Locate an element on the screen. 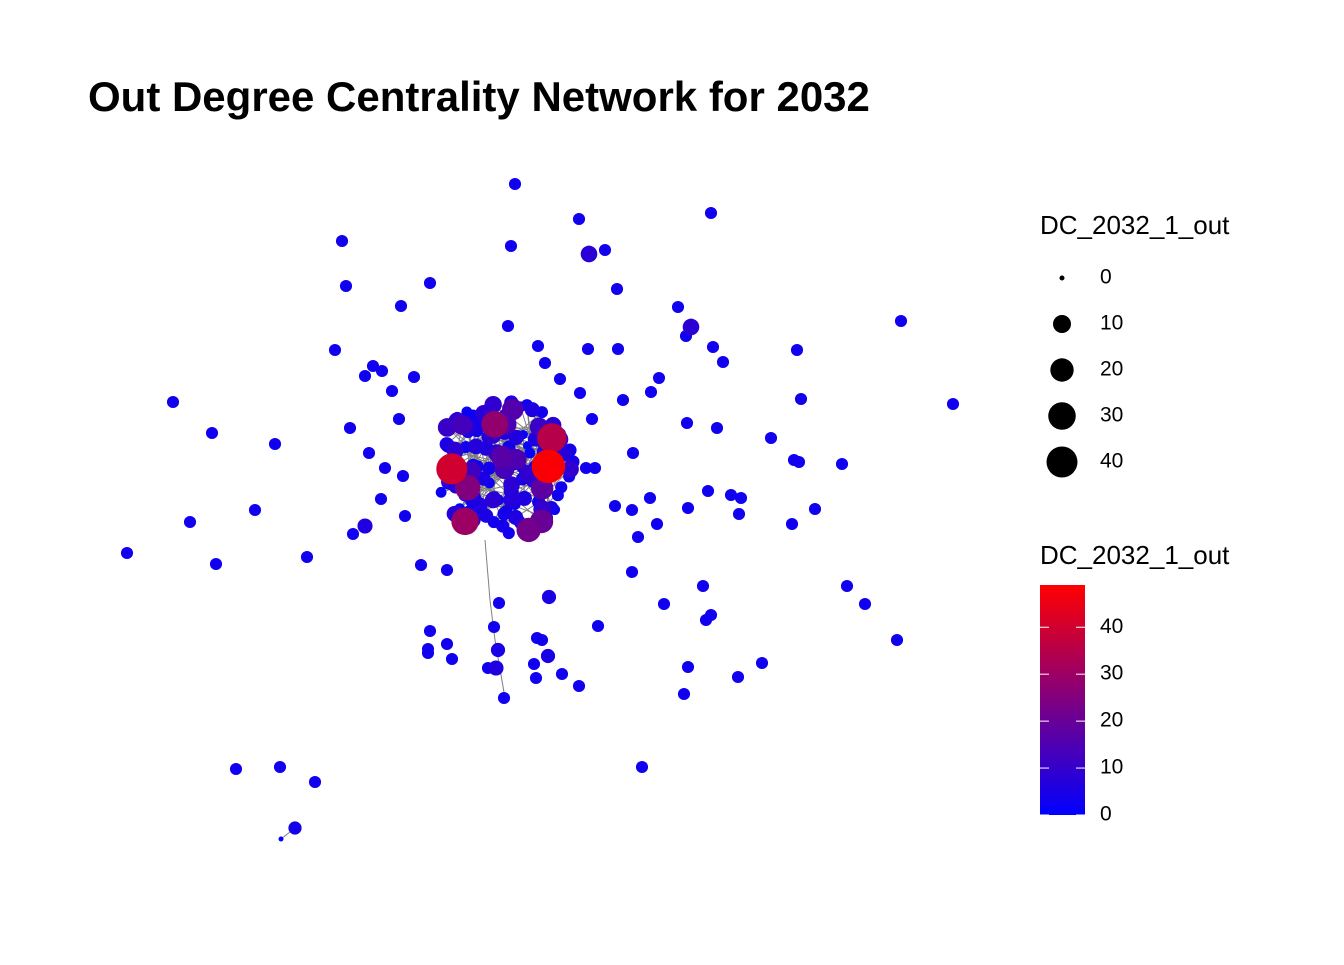  color-legend-label: 10 is located at coordinates (1111, 767).